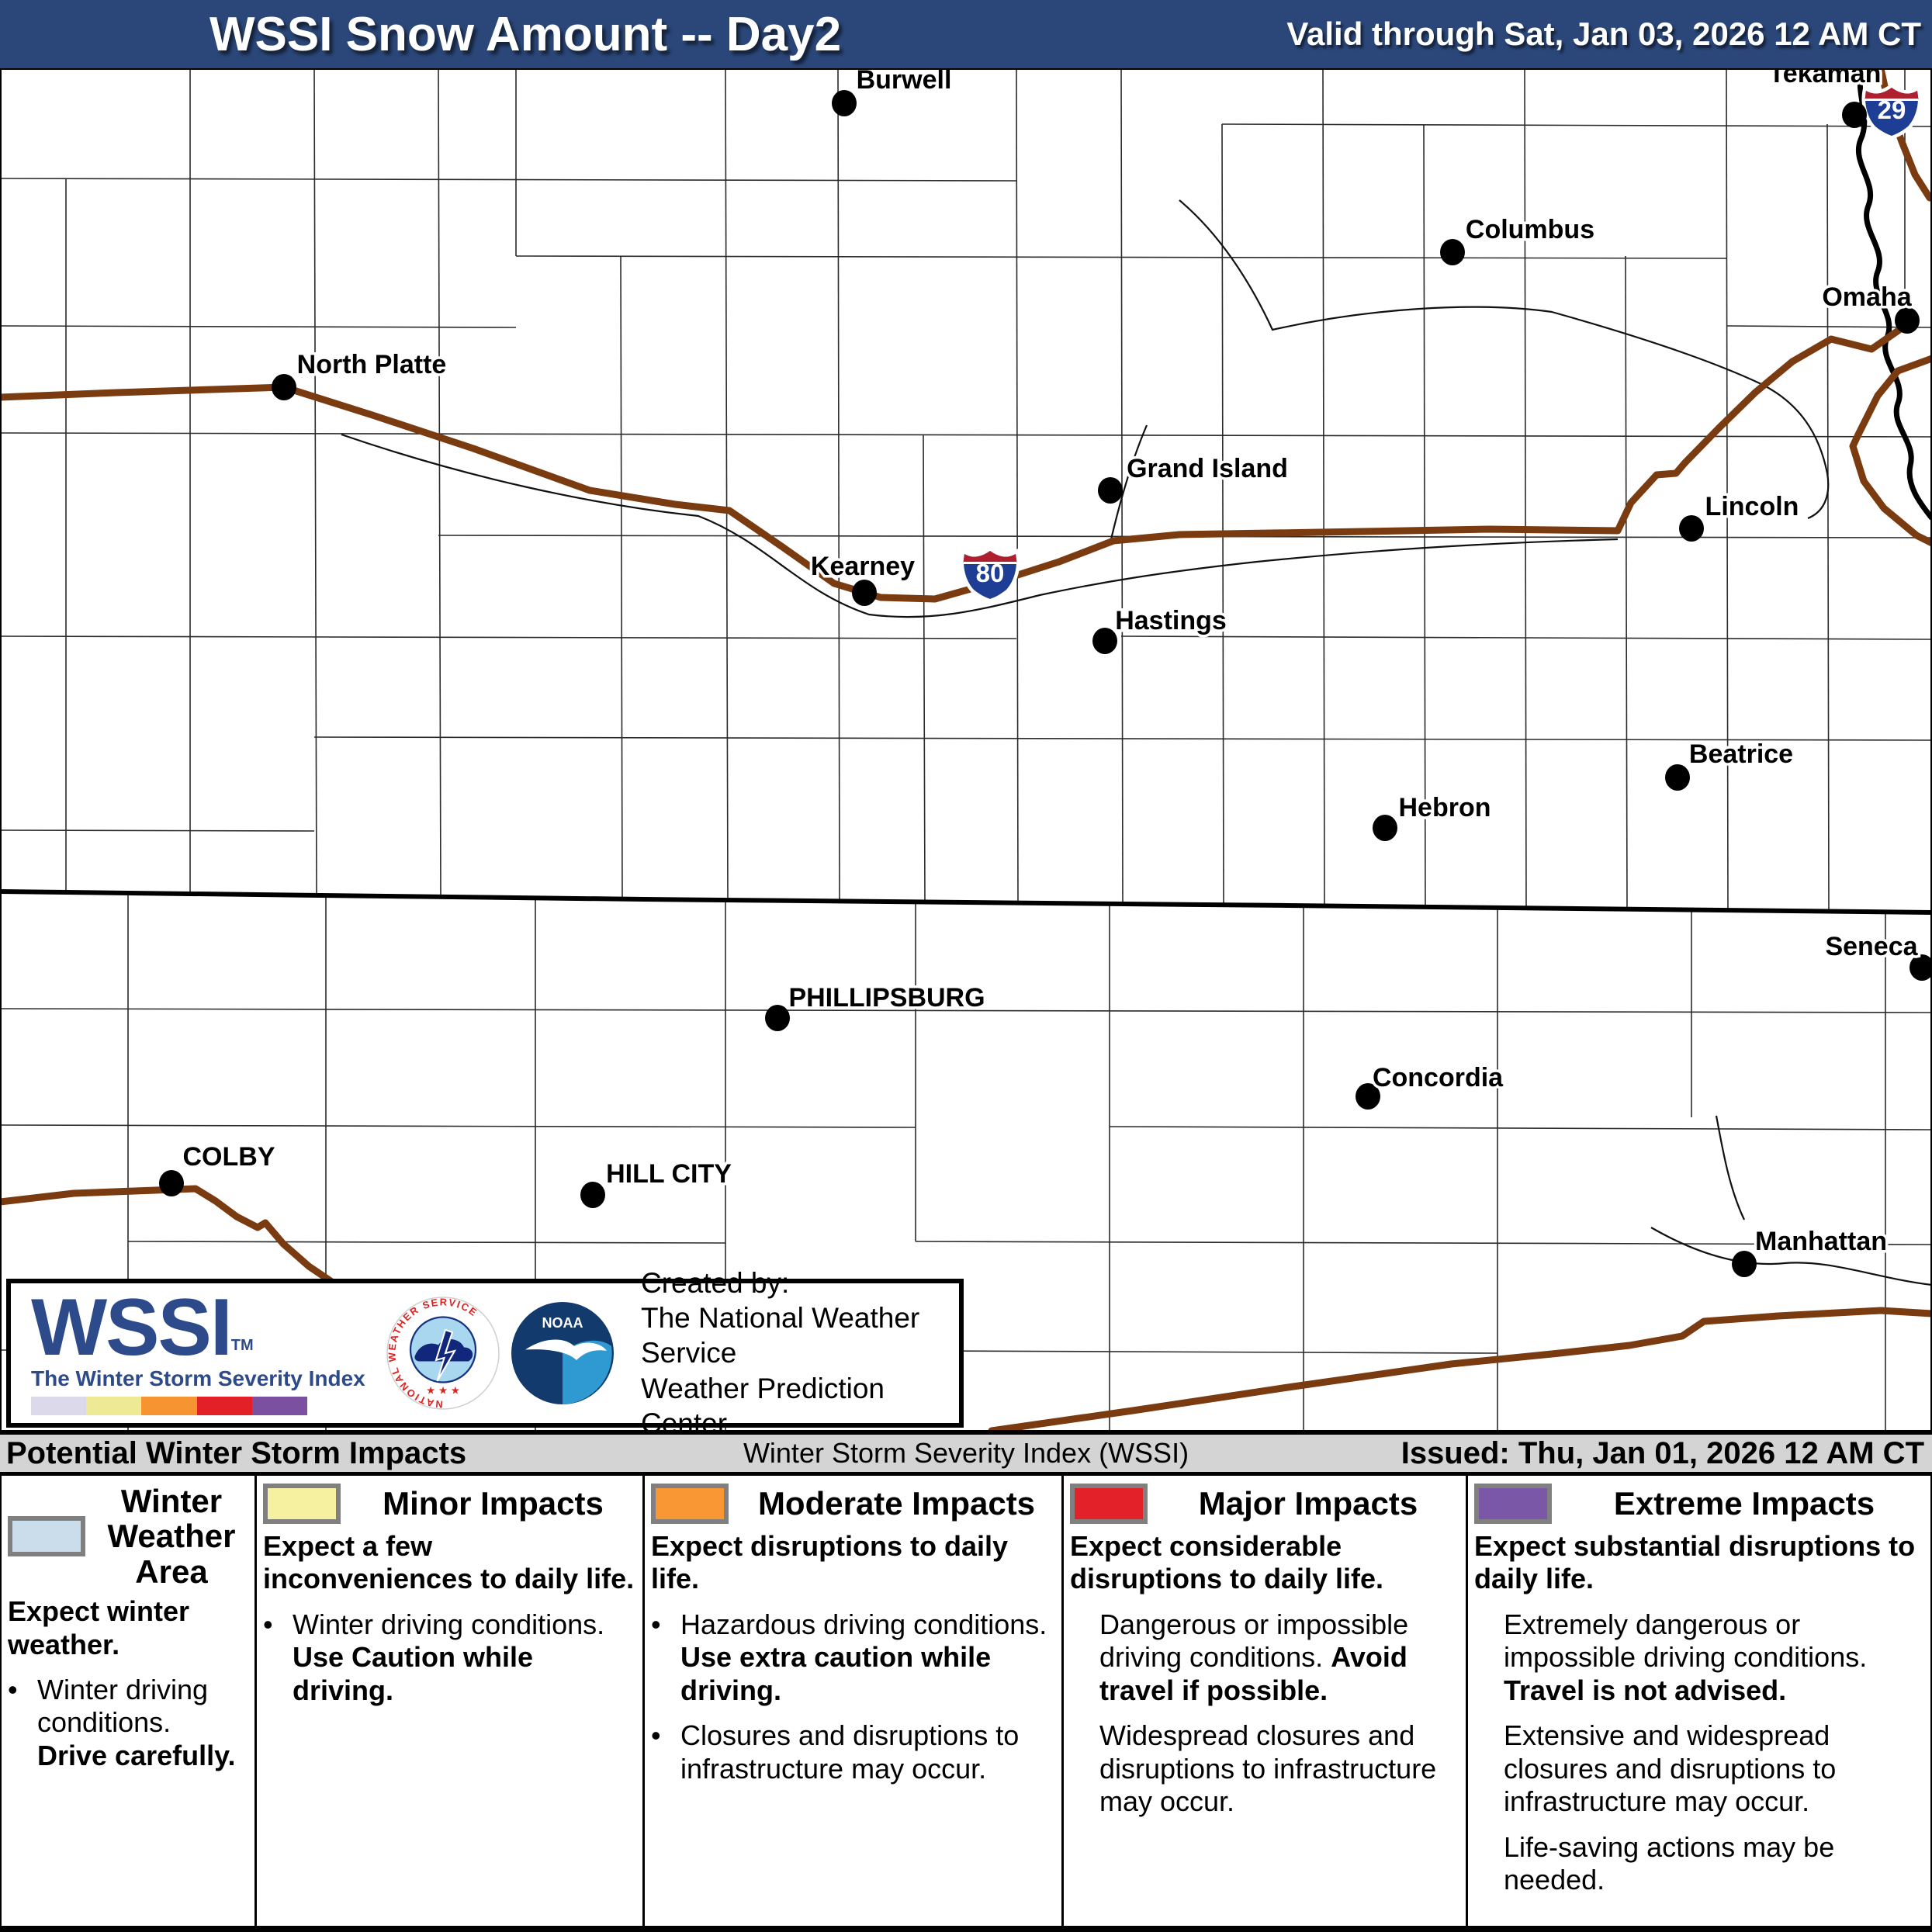  I want to click on legend-item-text: Life-saving actions may be needed., so click(1716, 1864).